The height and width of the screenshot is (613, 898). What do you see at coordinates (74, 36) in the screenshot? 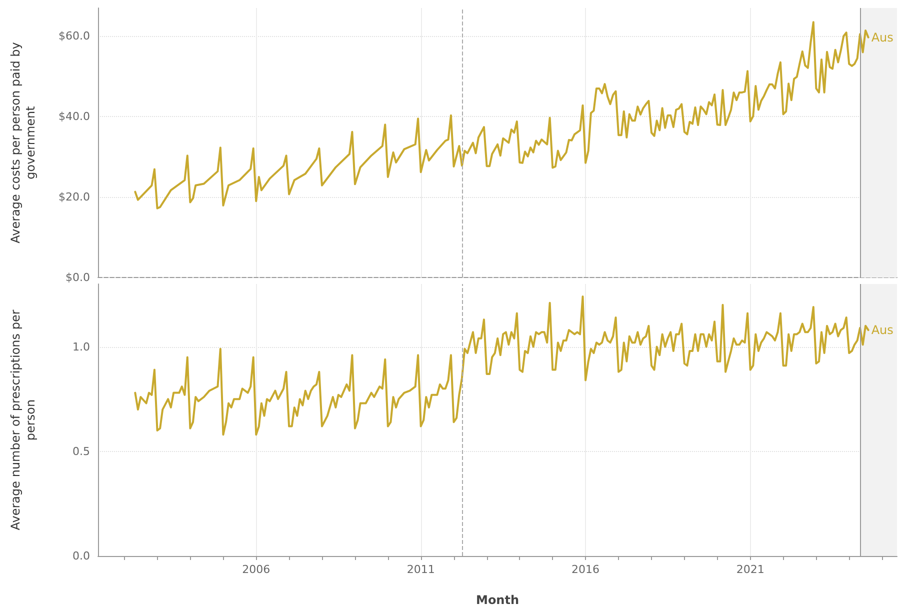
I see `y-tick-label: $60.0` at bounding box center [74, 36].